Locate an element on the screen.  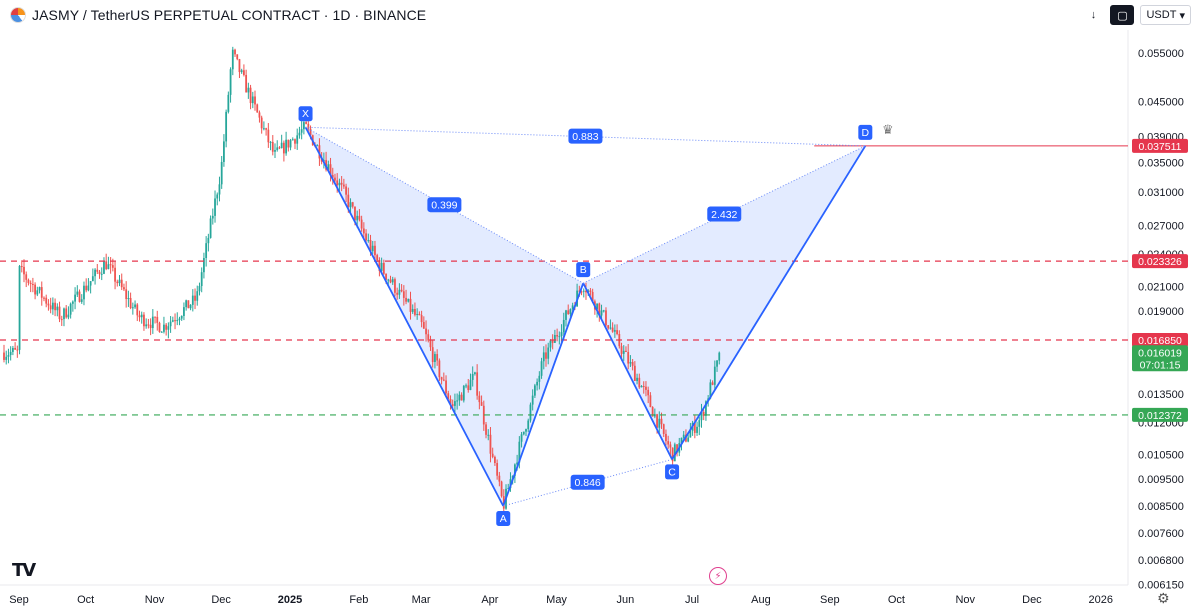
y-tick-label: 0.006150 is located at coordinates (1161, 586).